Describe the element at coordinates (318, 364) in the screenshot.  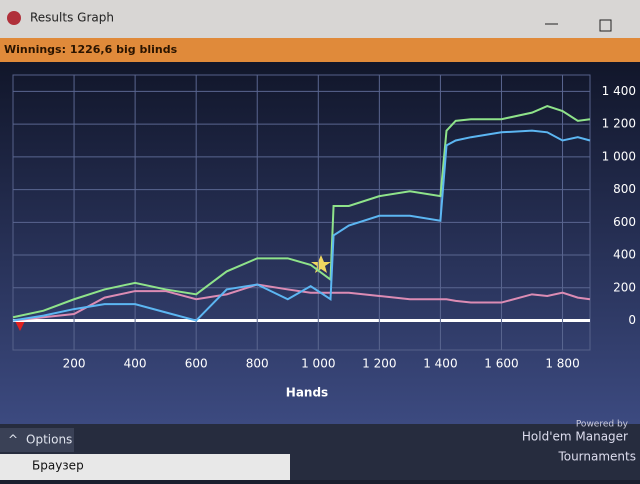
I see `x-tick-label: 1 000` at that location.